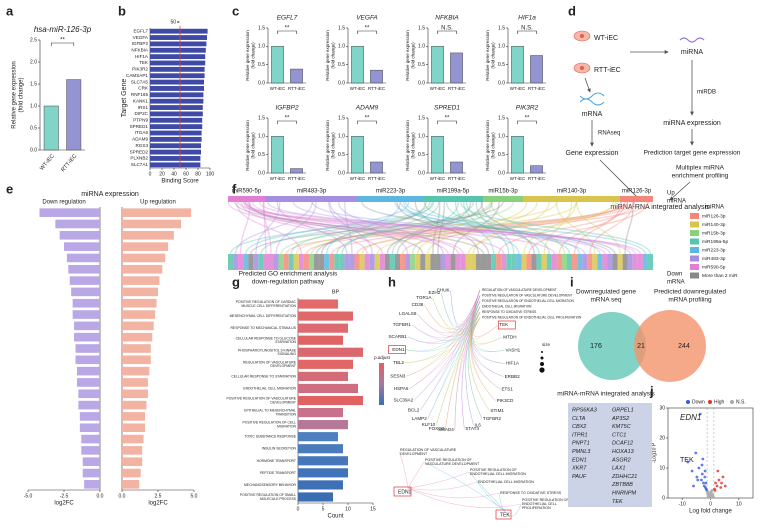  What do you see at coordinates (391, 192) in the screenshot?
I see `mirna-label: miR223-3p` at bounding box center [391, 192].